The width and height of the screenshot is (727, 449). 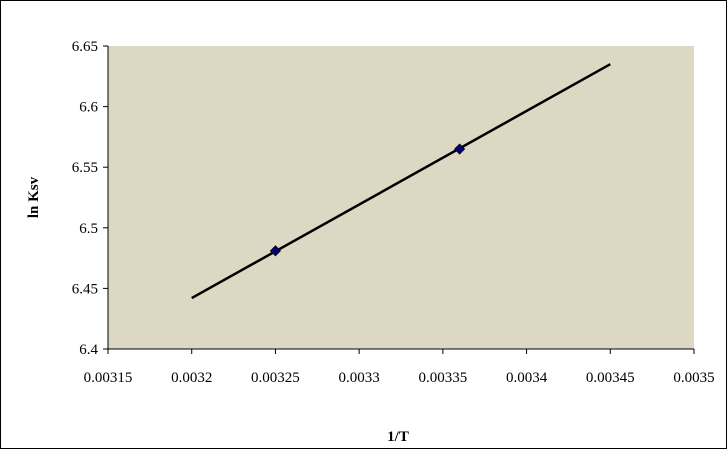 I want to click on y-tick-label: 6.6, so click(x=88, y=108).